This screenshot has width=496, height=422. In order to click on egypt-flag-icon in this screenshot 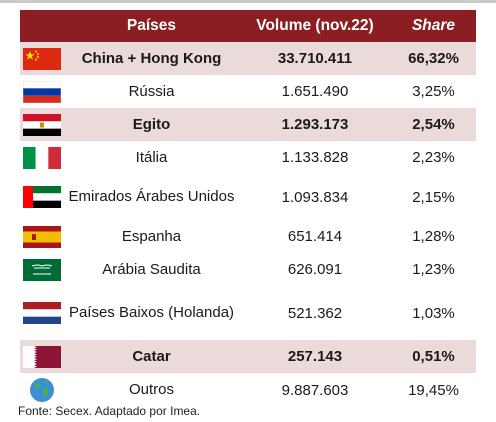, I will do `click(42, 124)`.